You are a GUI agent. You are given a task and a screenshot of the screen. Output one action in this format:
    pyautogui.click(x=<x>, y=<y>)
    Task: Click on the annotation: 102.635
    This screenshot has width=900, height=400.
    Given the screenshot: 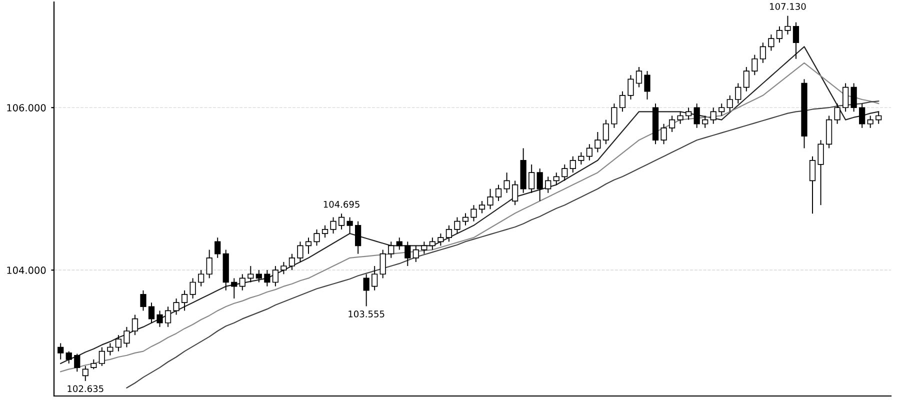 What is the action you would take?
    pyautogui.click(x=86, y=388)
    